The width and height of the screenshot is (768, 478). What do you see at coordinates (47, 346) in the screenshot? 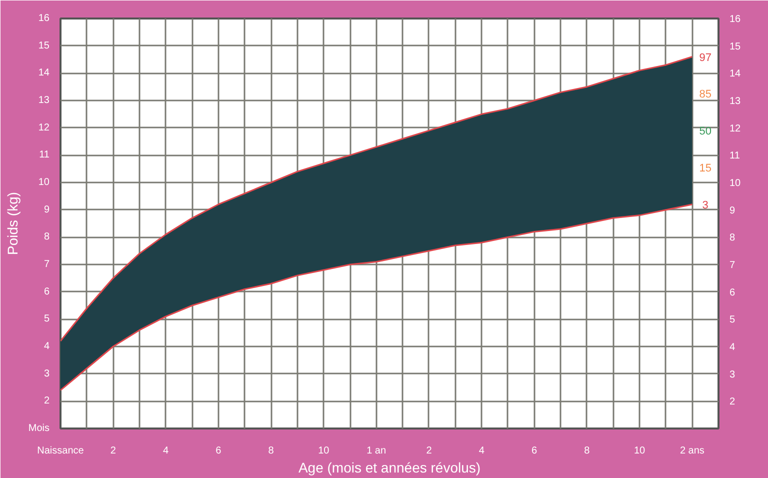
I see `y-tick-label: 4` at bounding box center [47, 346].